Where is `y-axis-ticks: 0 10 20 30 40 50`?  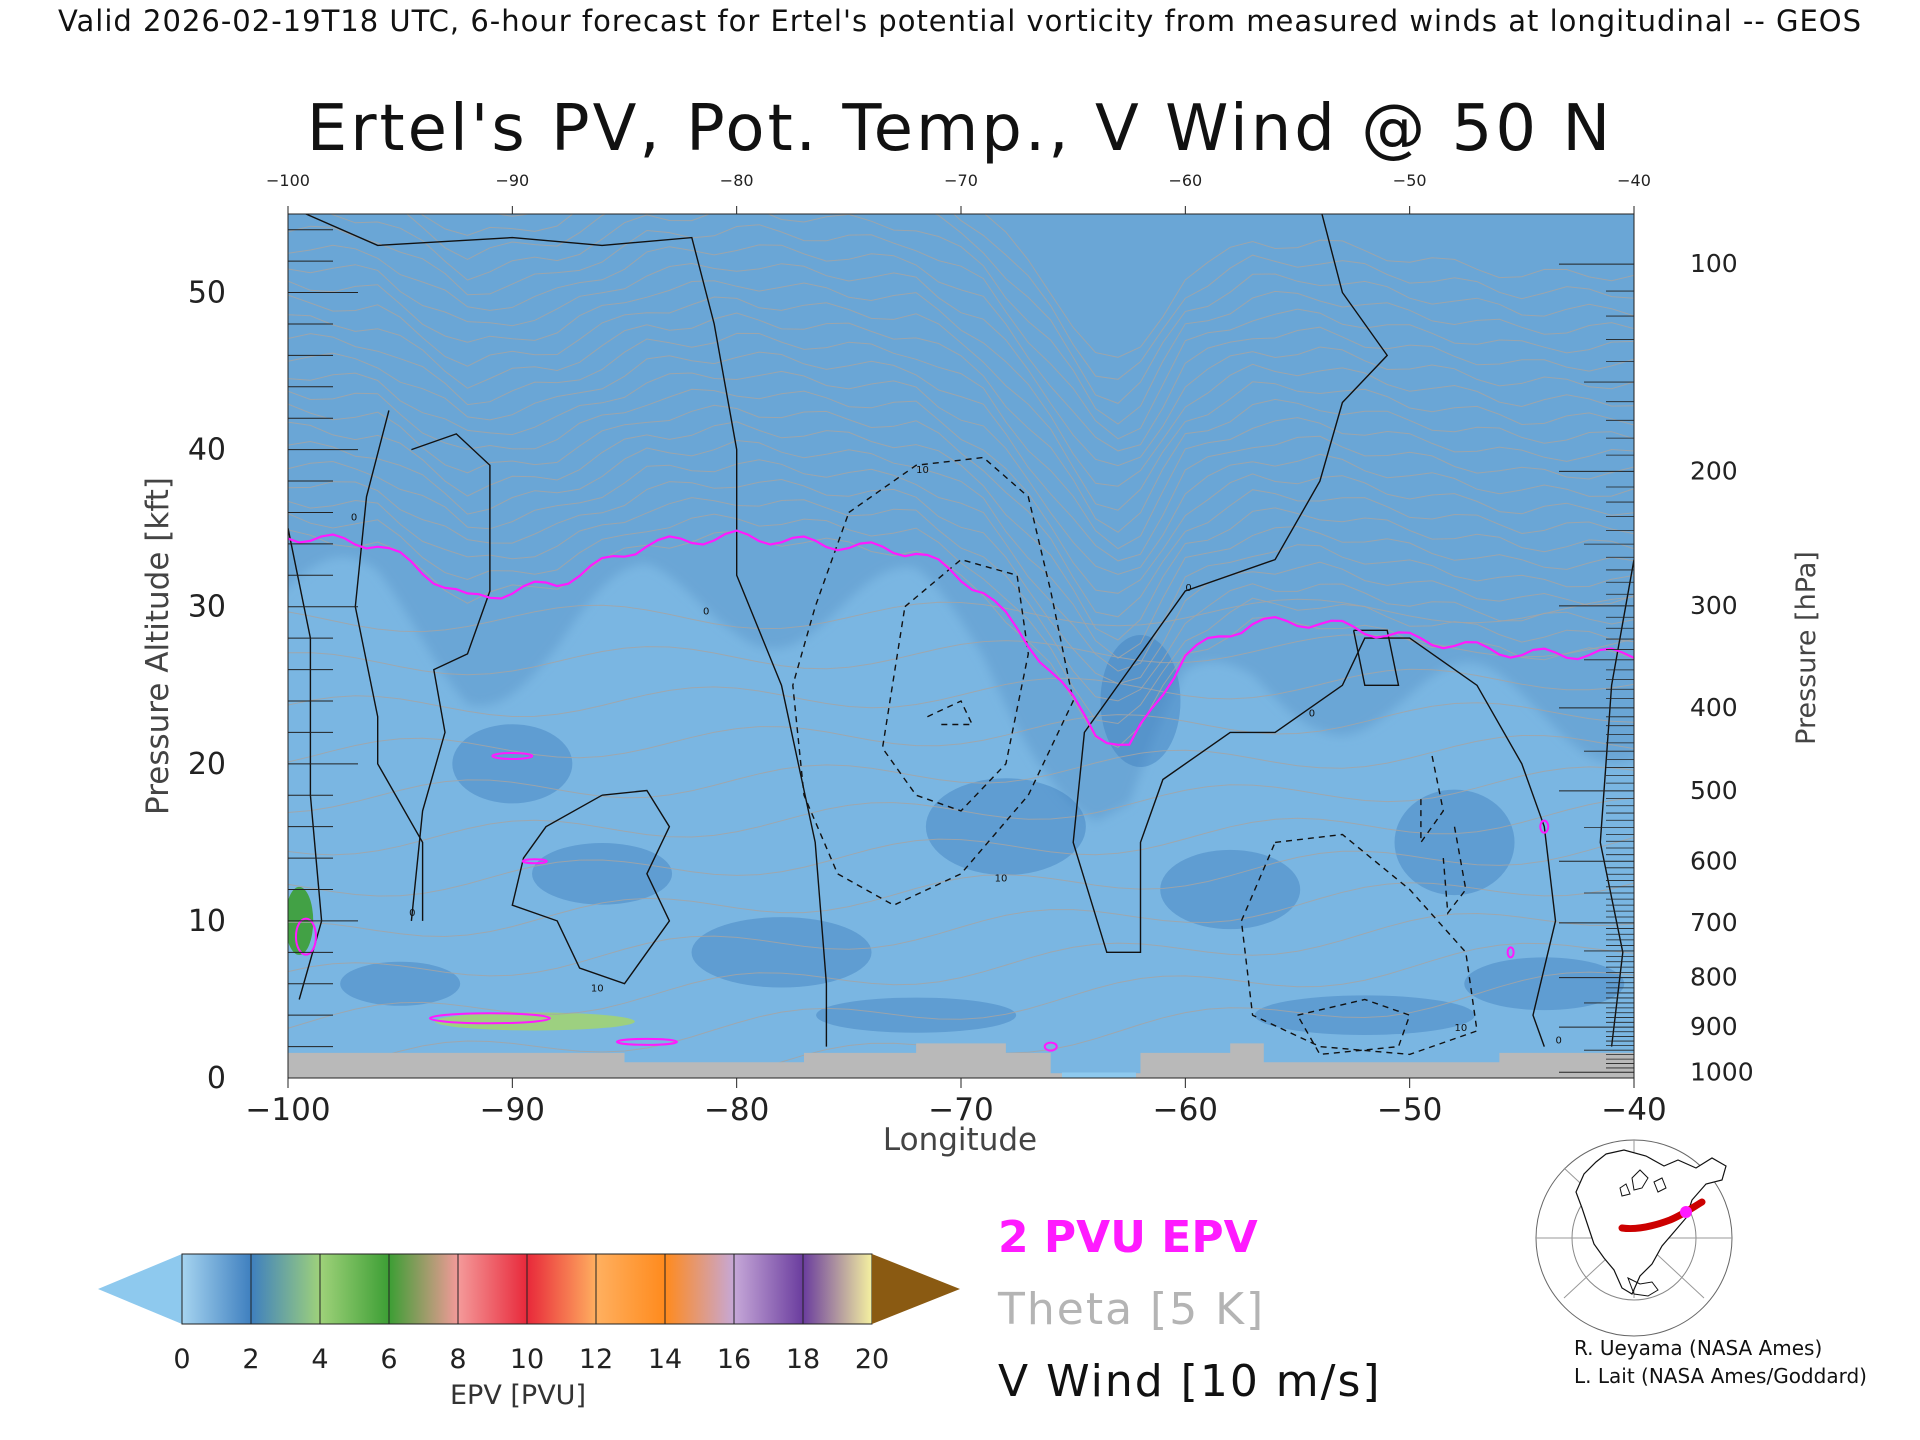
y-axis-ticks: 0 10 20 30 40 50 is located at coordinates (273, 662).